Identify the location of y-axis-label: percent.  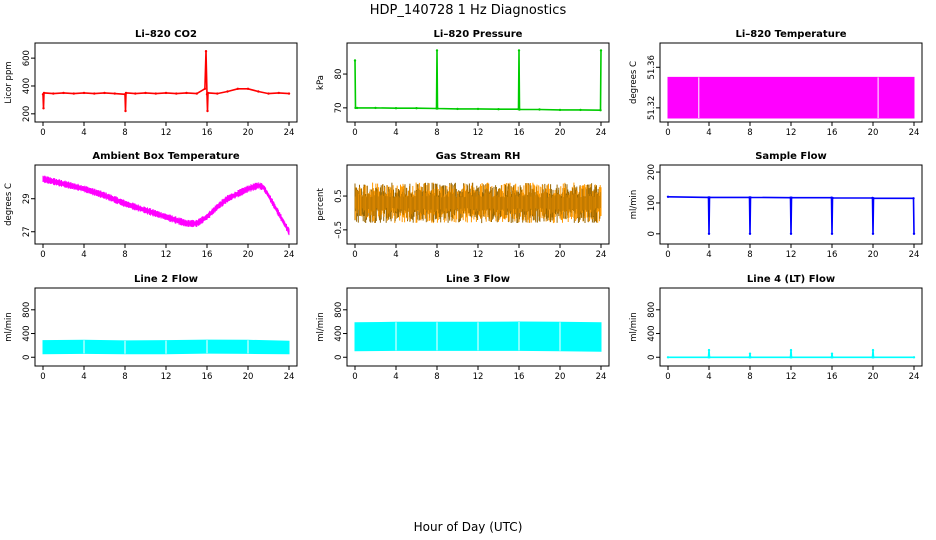
(321, 204).